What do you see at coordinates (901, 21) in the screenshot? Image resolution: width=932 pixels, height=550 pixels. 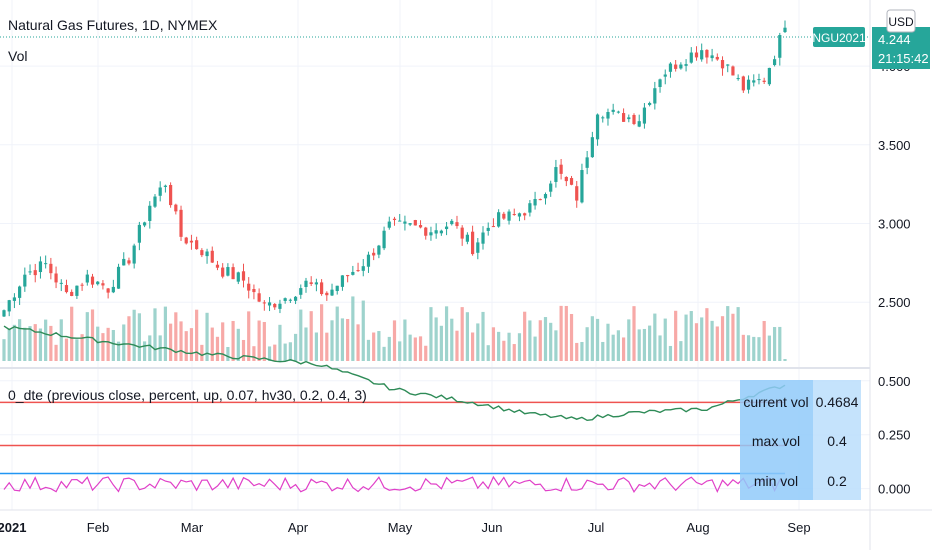 I see `currency-button: USD` at bounding box center [901, 21].